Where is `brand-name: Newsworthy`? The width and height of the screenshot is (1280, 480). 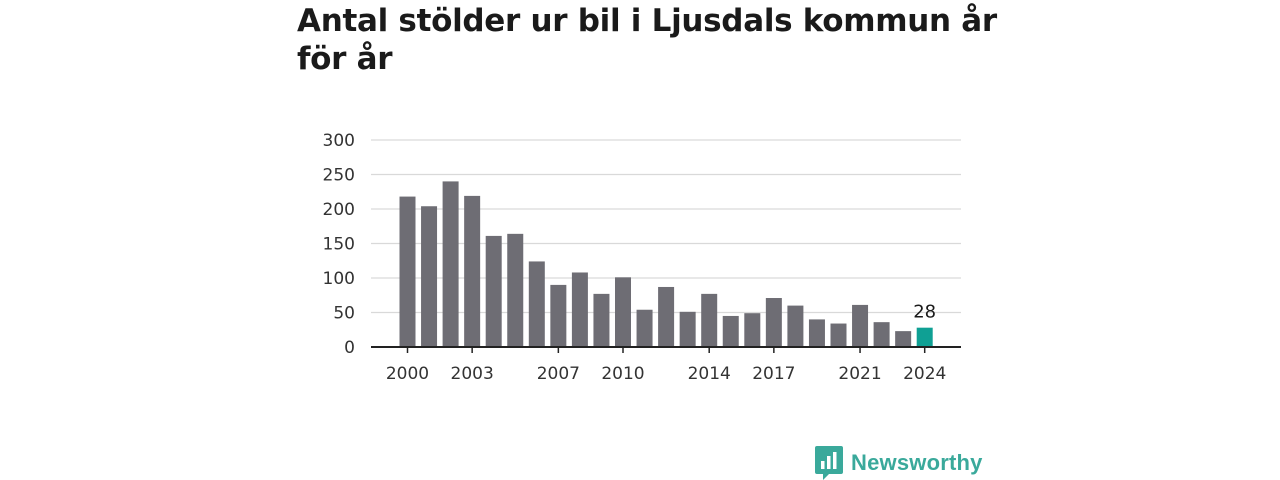 brand-name: Newsworthy is located at coordinates (917, 462).